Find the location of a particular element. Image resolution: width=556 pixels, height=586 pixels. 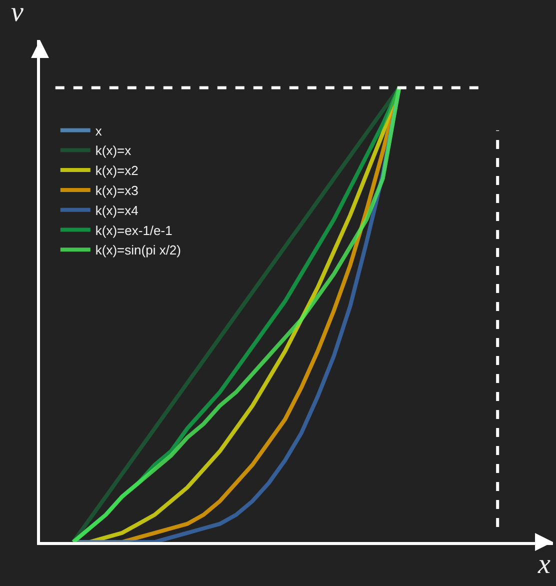

legend-label: k(x)=x3 is located at coordinates (116, 190).